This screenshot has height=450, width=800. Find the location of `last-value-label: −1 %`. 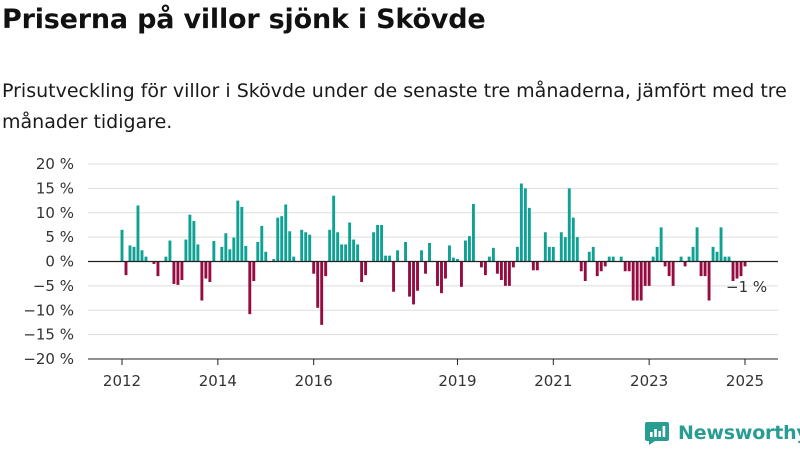

last-value-label: −1 % is located at coordinates (746, 287).